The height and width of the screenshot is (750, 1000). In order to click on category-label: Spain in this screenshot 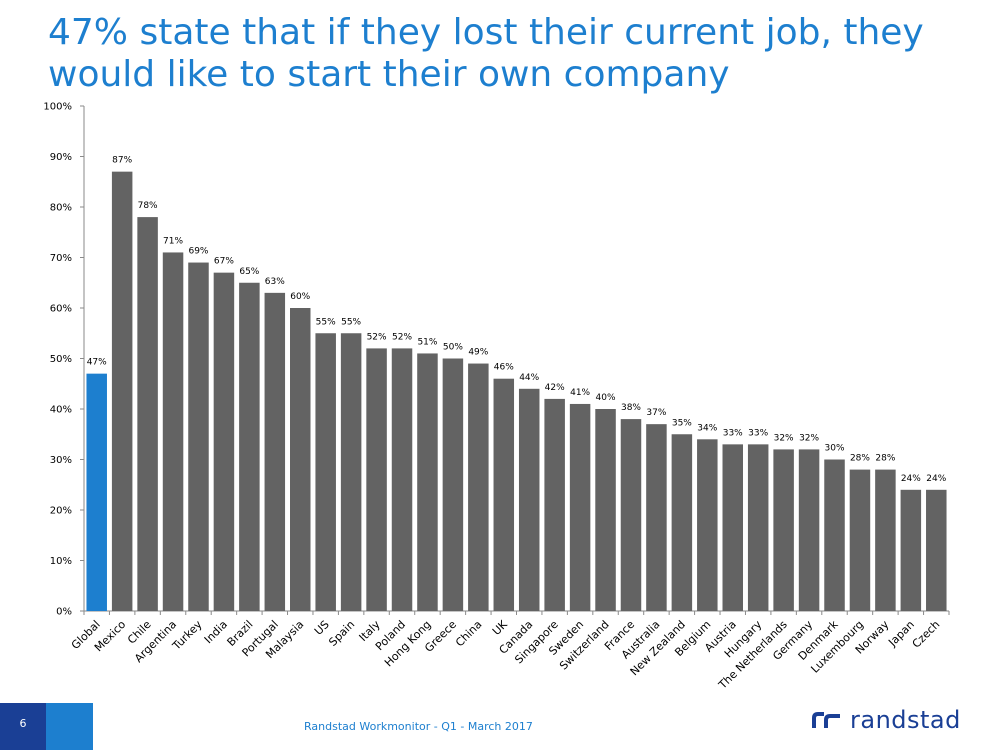, I will do `click(341, 633)`.